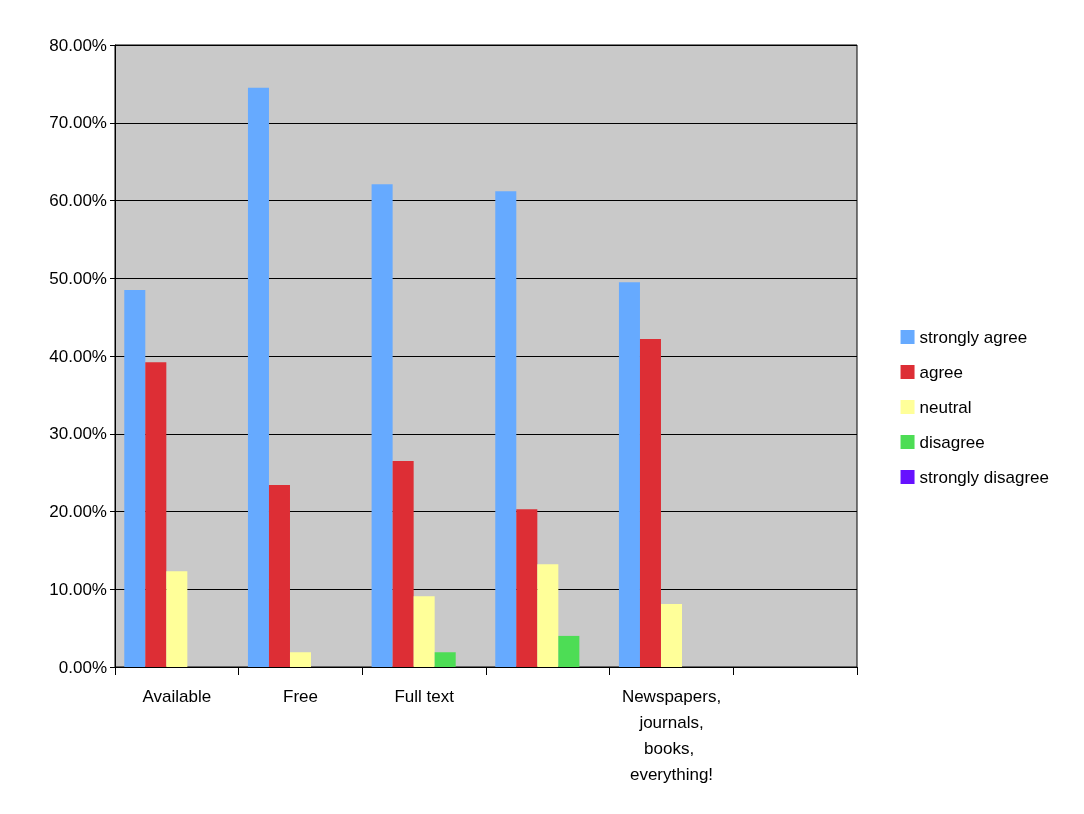 The width and height of the screenshot is (1084, 814). Describe the element at coordinates (82, 667) in the screenshot. I see `y-tick-label: 0.00%` at that location.